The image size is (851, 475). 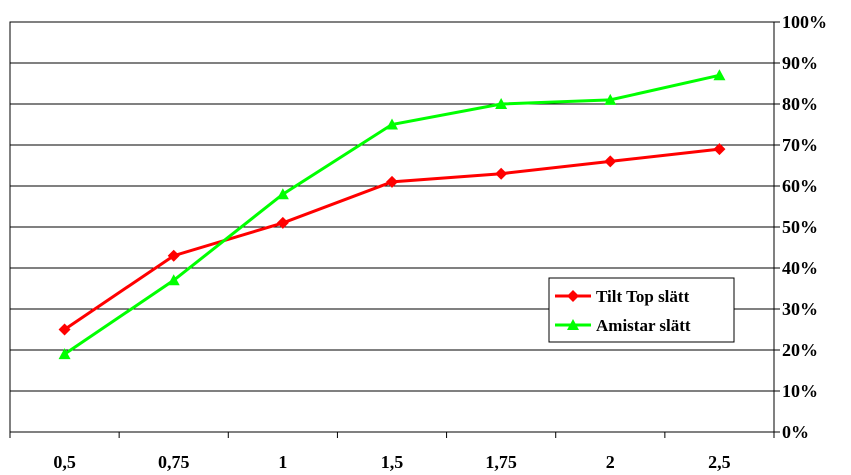 I want to click on y-tick-label: 40%, so click(x=800, y=268).